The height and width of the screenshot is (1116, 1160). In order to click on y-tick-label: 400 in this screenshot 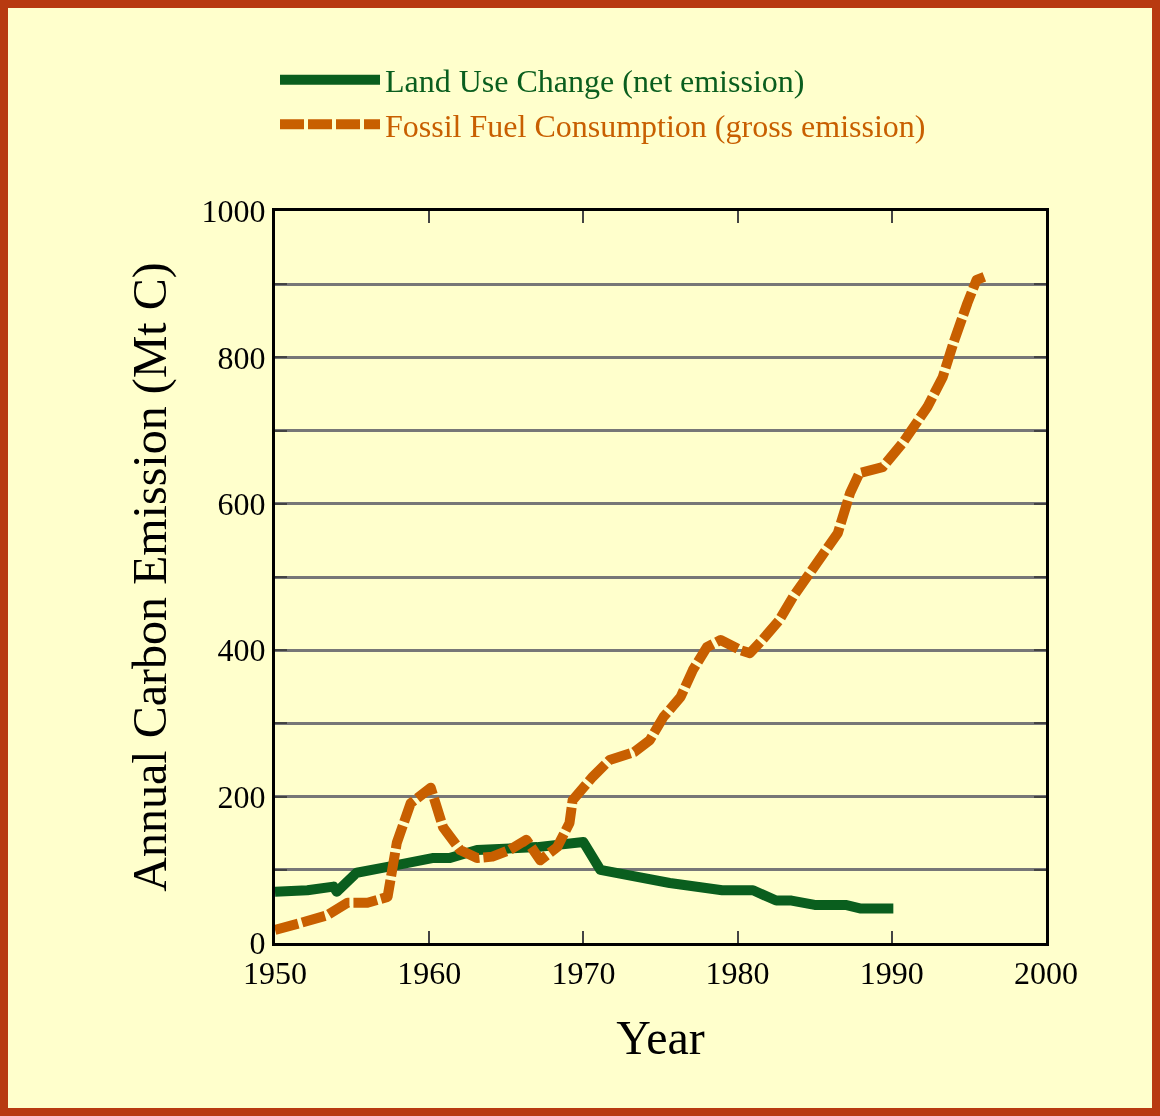, I will do `click(241, 650)`.